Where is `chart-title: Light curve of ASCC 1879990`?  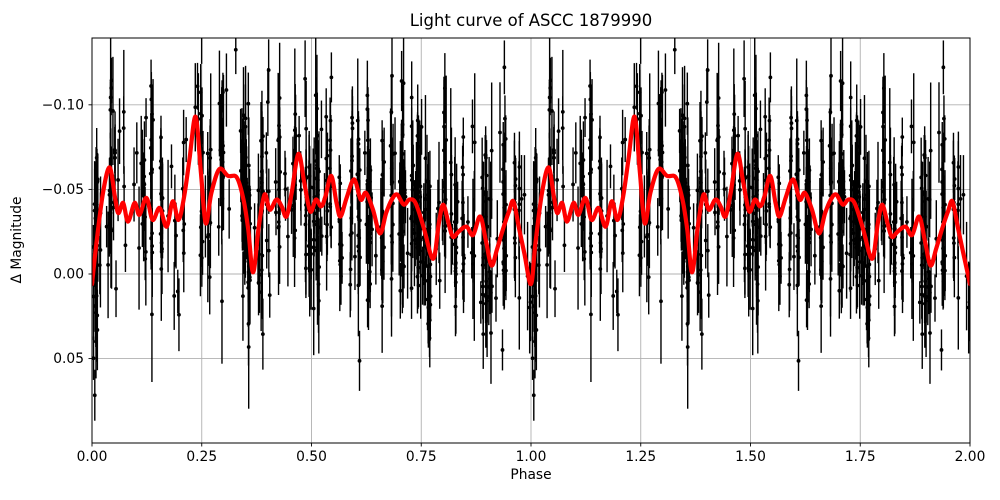
chart-title: Light curve of ASCC 1879990 is located at coordinates (531, 20).